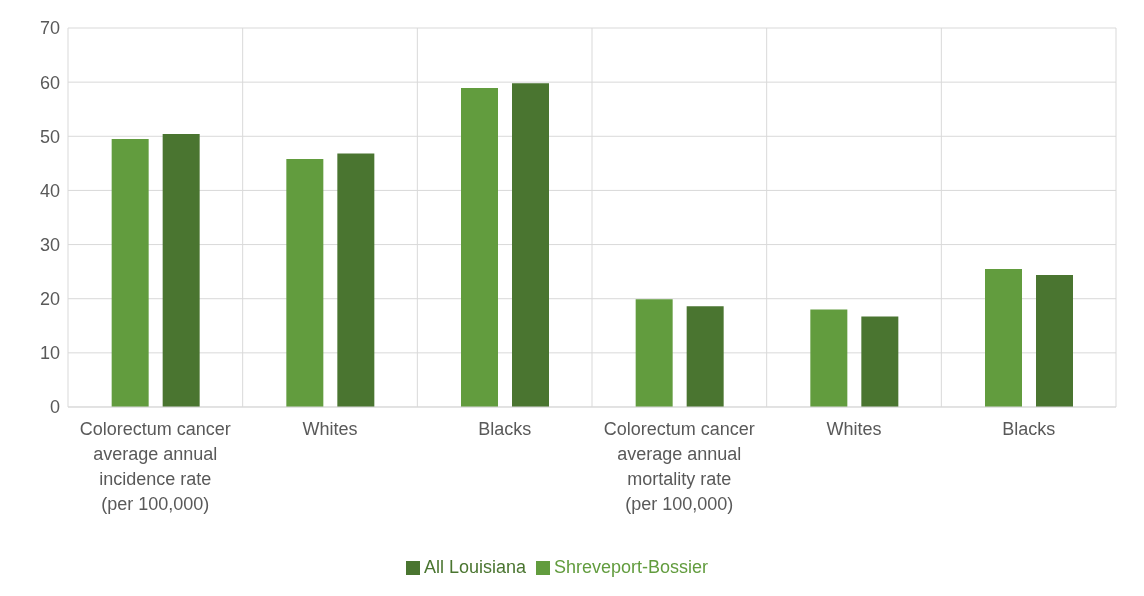 The width and height of the screenshot is (1144, 596). I want to click on y-tick-label: 20, so click(49, 299).